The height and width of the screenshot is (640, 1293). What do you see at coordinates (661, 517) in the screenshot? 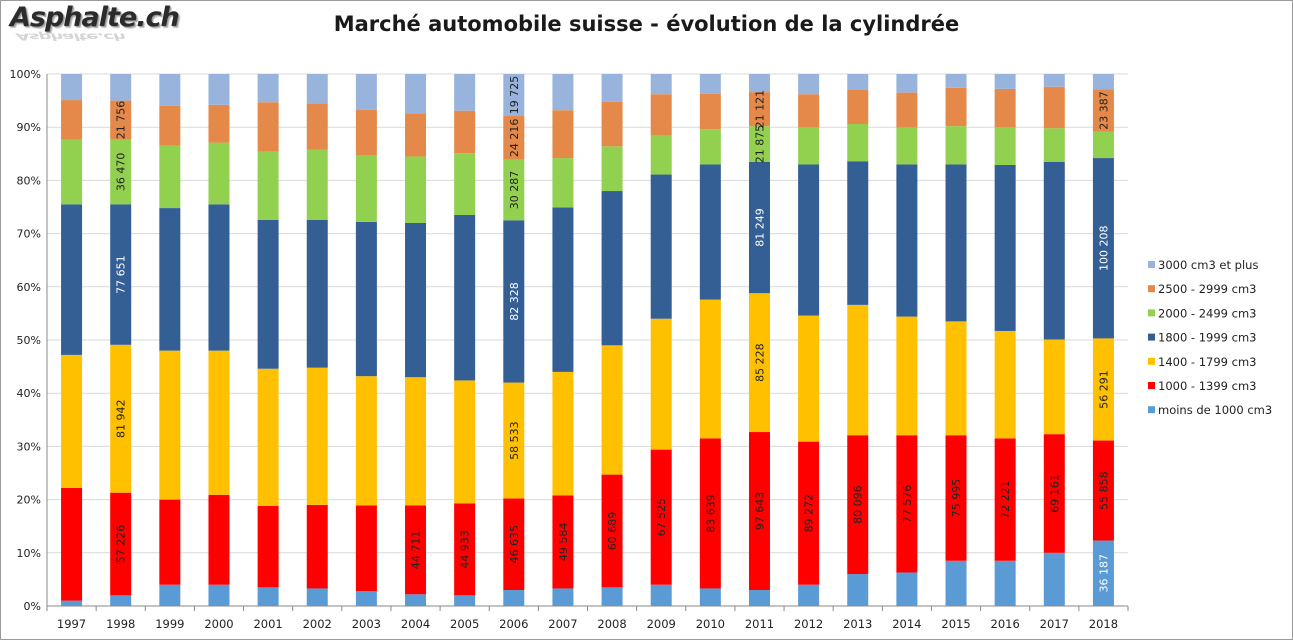
I see `data-label: 67 525` at bounding box center [661, 517].